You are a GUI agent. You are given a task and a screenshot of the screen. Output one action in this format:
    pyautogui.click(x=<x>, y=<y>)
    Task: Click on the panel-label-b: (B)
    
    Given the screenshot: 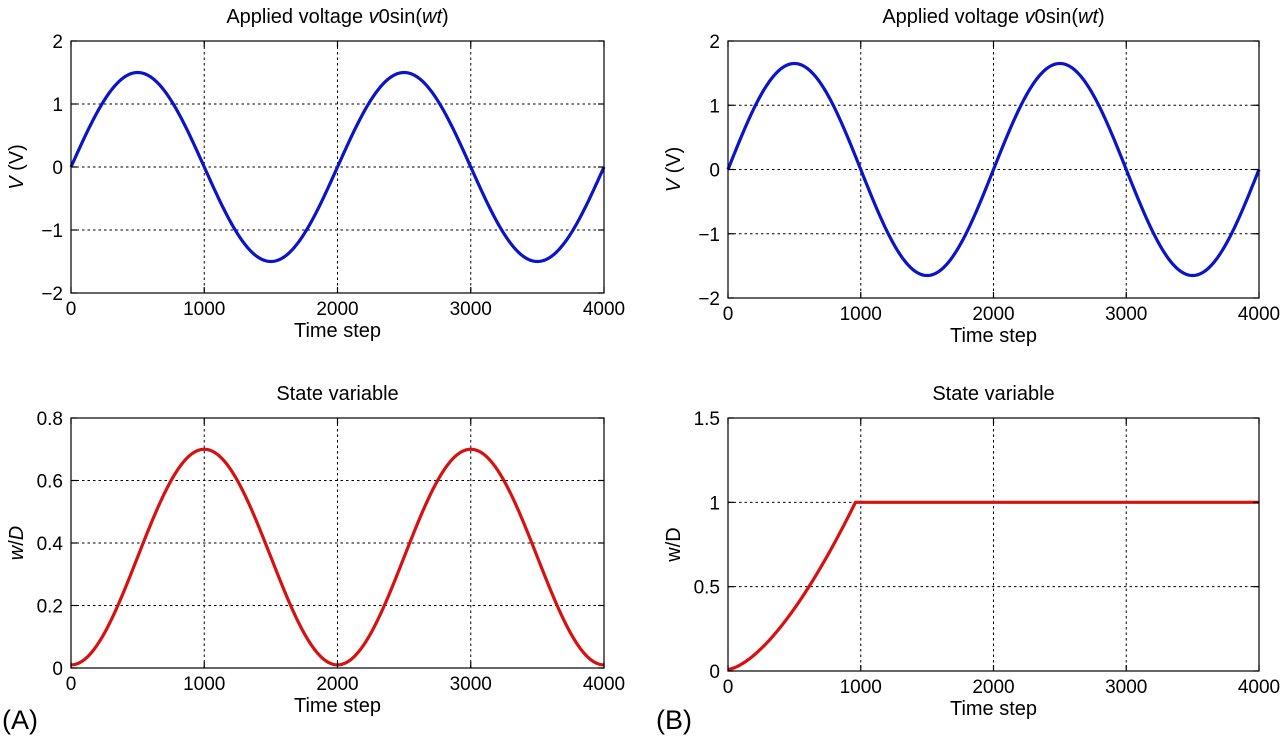 What is the action you would take?
    pyautogui.click(x=674, y=720)
    